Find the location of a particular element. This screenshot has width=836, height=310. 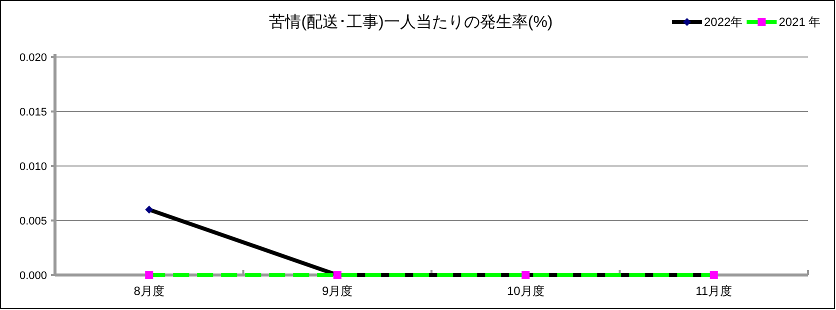

x-tick-label: 10月度 is located at coordinates (525, 291).